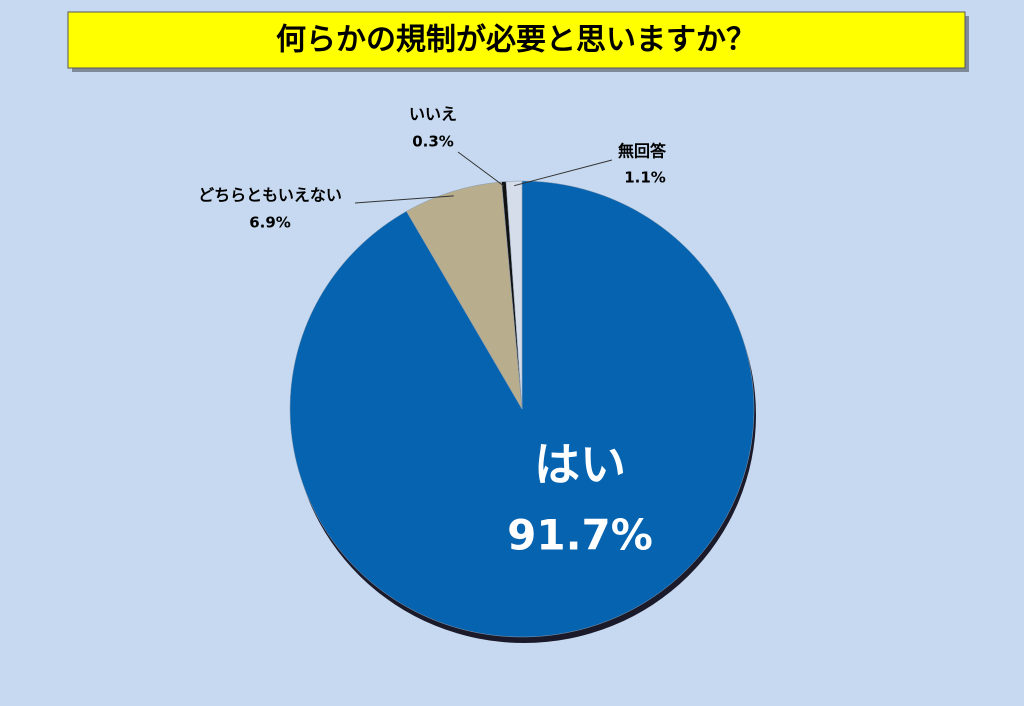 The width and height of the screenshot is (1024, 706). Describe the element at coordinates (433, 114) in the screenshot. I see `slice-label: いいえ` at that location.